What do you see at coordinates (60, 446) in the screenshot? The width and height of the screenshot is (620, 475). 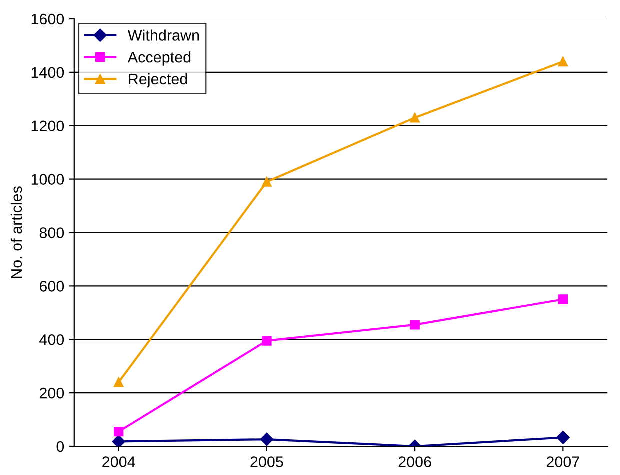 I see `y-tick-label: 0` at bounding box center [60, 446].